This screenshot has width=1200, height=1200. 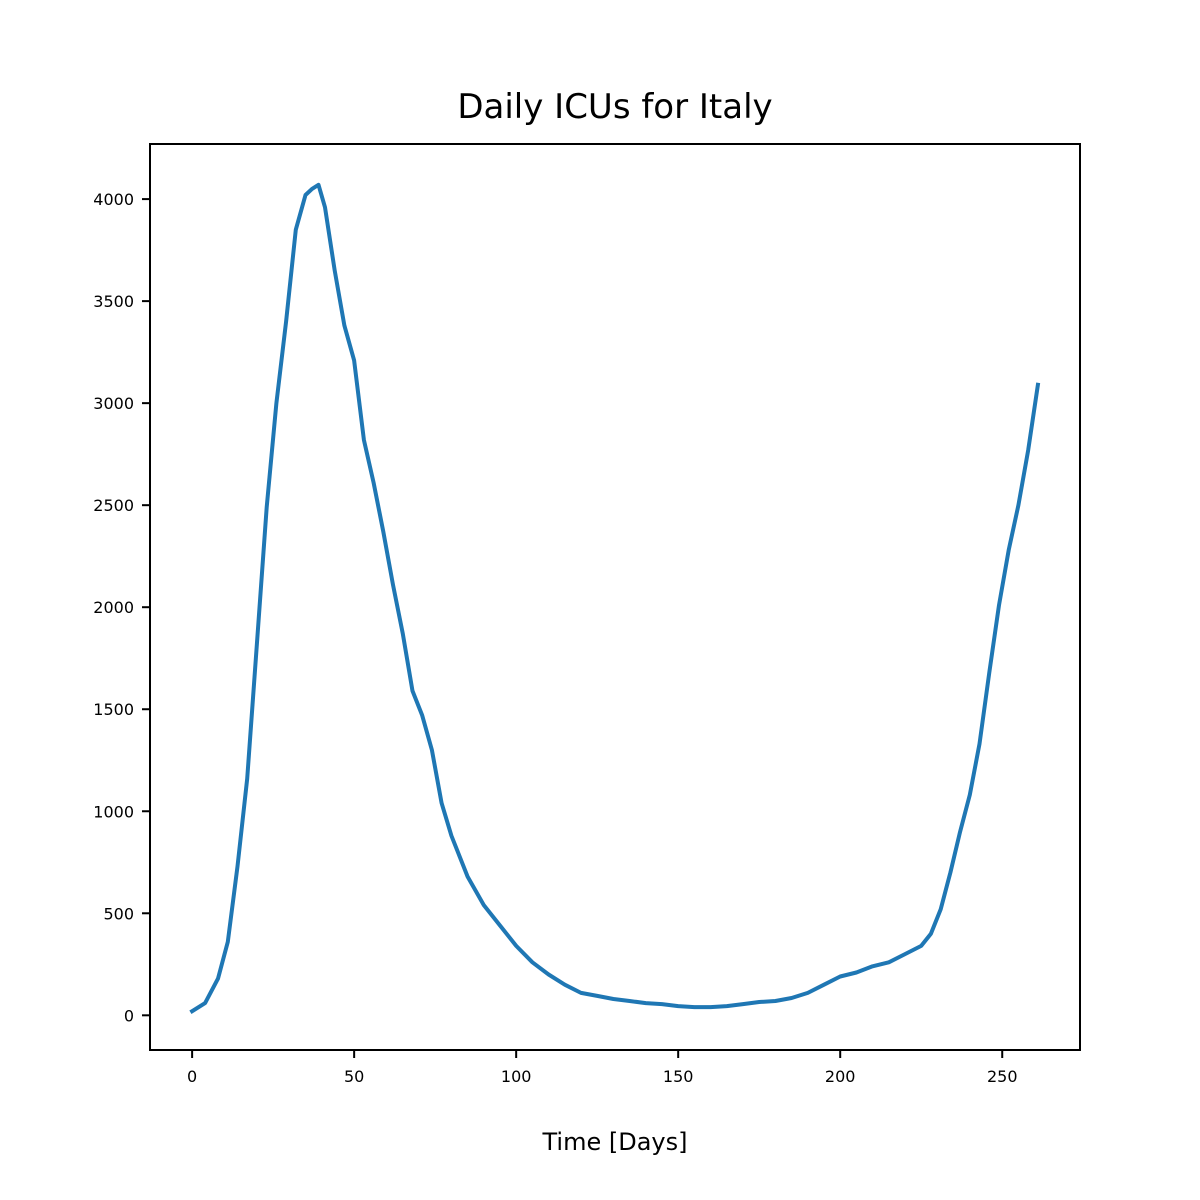 I want to click on chart-title: Daily ICUs for Italy, so click(x=614, y=107).